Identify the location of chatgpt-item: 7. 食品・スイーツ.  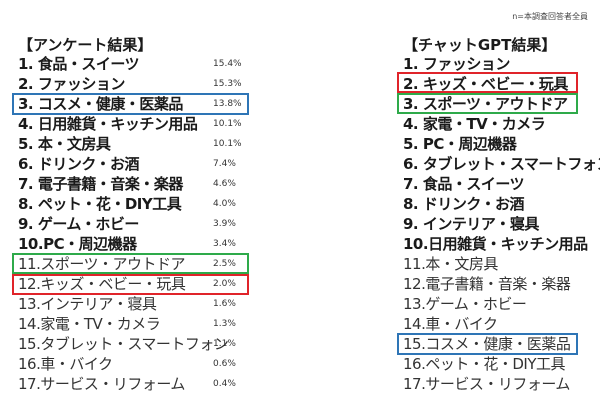
(464, 184).